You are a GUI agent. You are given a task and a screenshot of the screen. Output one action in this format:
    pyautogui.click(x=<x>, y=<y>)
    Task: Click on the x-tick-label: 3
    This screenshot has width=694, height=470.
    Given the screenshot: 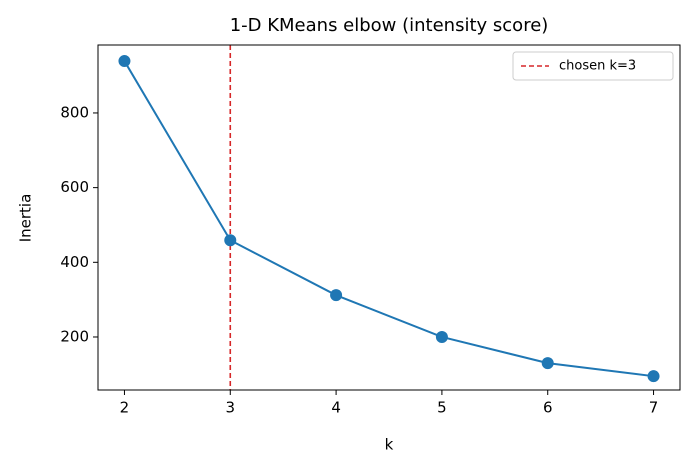 What is the action you would take?
    pyautogui.click(x=230, y=408)
    